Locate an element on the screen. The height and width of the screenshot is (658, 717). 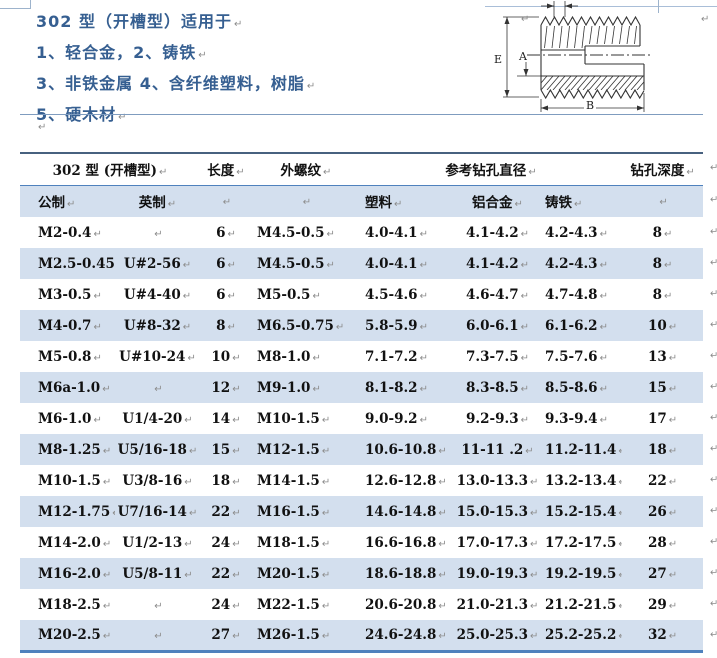
cell-metric: M3-0.5 ↵ is located at coordinates (70, 294).